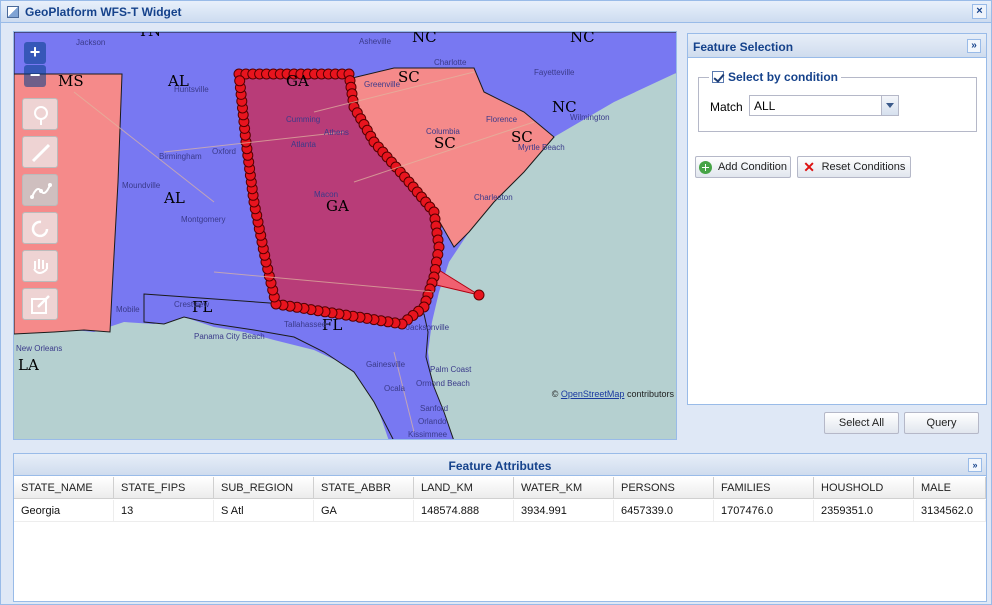  Describe the element at coordinates (705, 167) in the screenshot. I see `add-icon` at that location.